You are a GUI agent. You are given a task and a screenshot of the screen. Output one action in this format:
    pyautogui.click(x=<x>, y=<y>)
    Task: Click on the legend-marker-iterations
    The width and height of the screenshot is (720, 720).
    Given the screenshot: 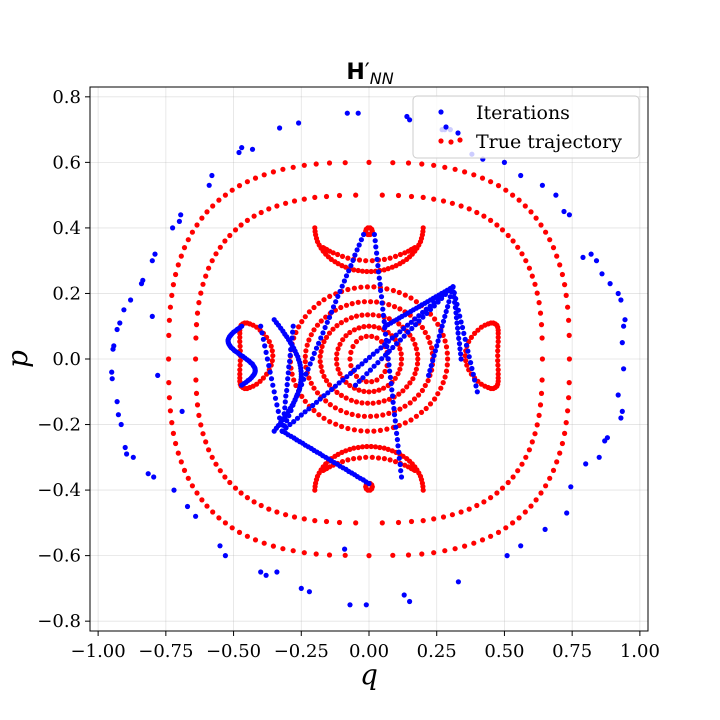 What is the action you would take?
    pyautogui.click(x=449, y=122)
    